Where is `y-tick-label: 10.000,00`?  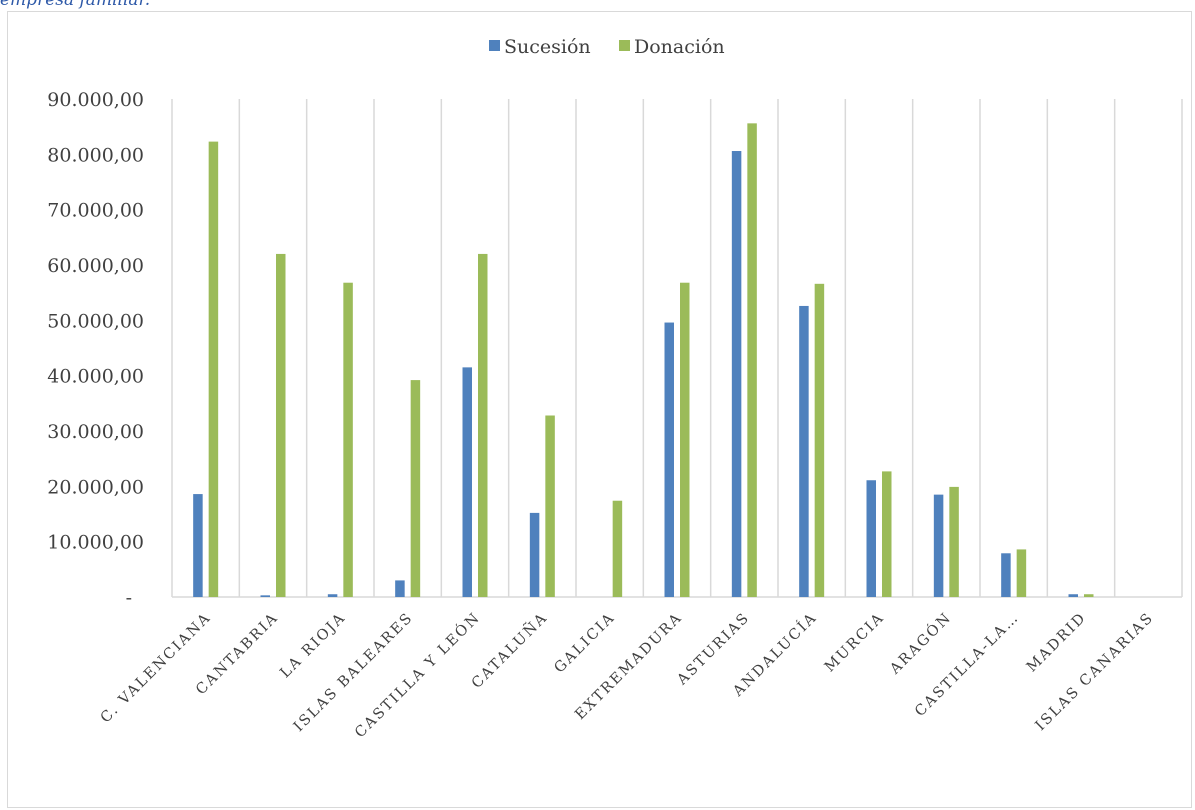
y-tick-label: 10.000,00 is located at coordinates (95, 543).